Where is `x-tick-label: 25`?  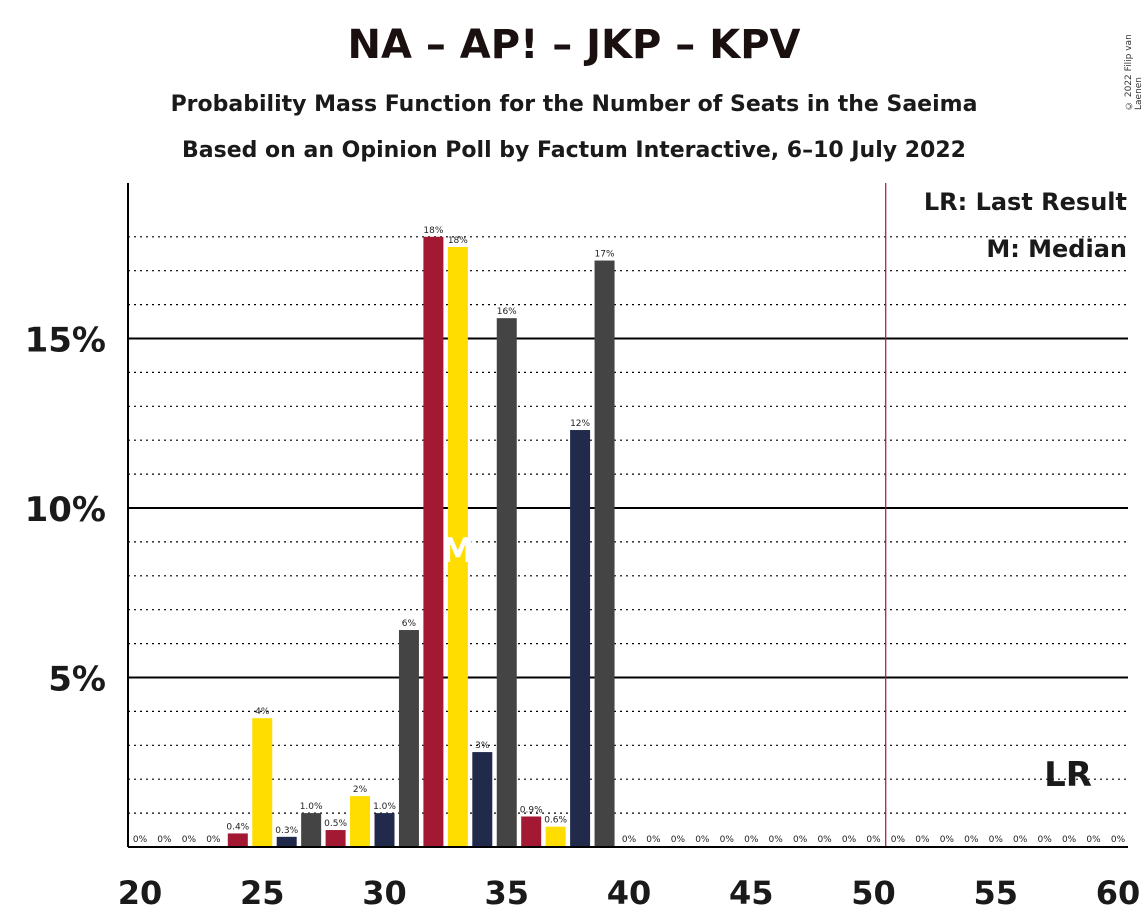
x-tick-label: 25 is located at coordinates (262, 893).